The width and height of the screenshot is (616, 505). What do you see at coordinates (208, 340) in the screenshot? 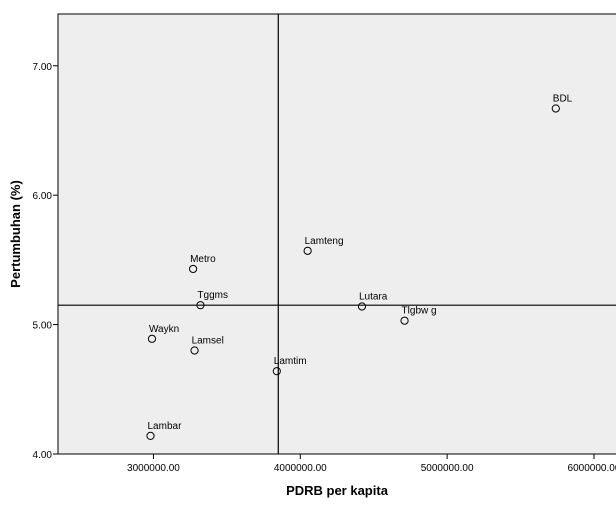
I see `point-label: Lamsel` at bounding box center [208, 340].